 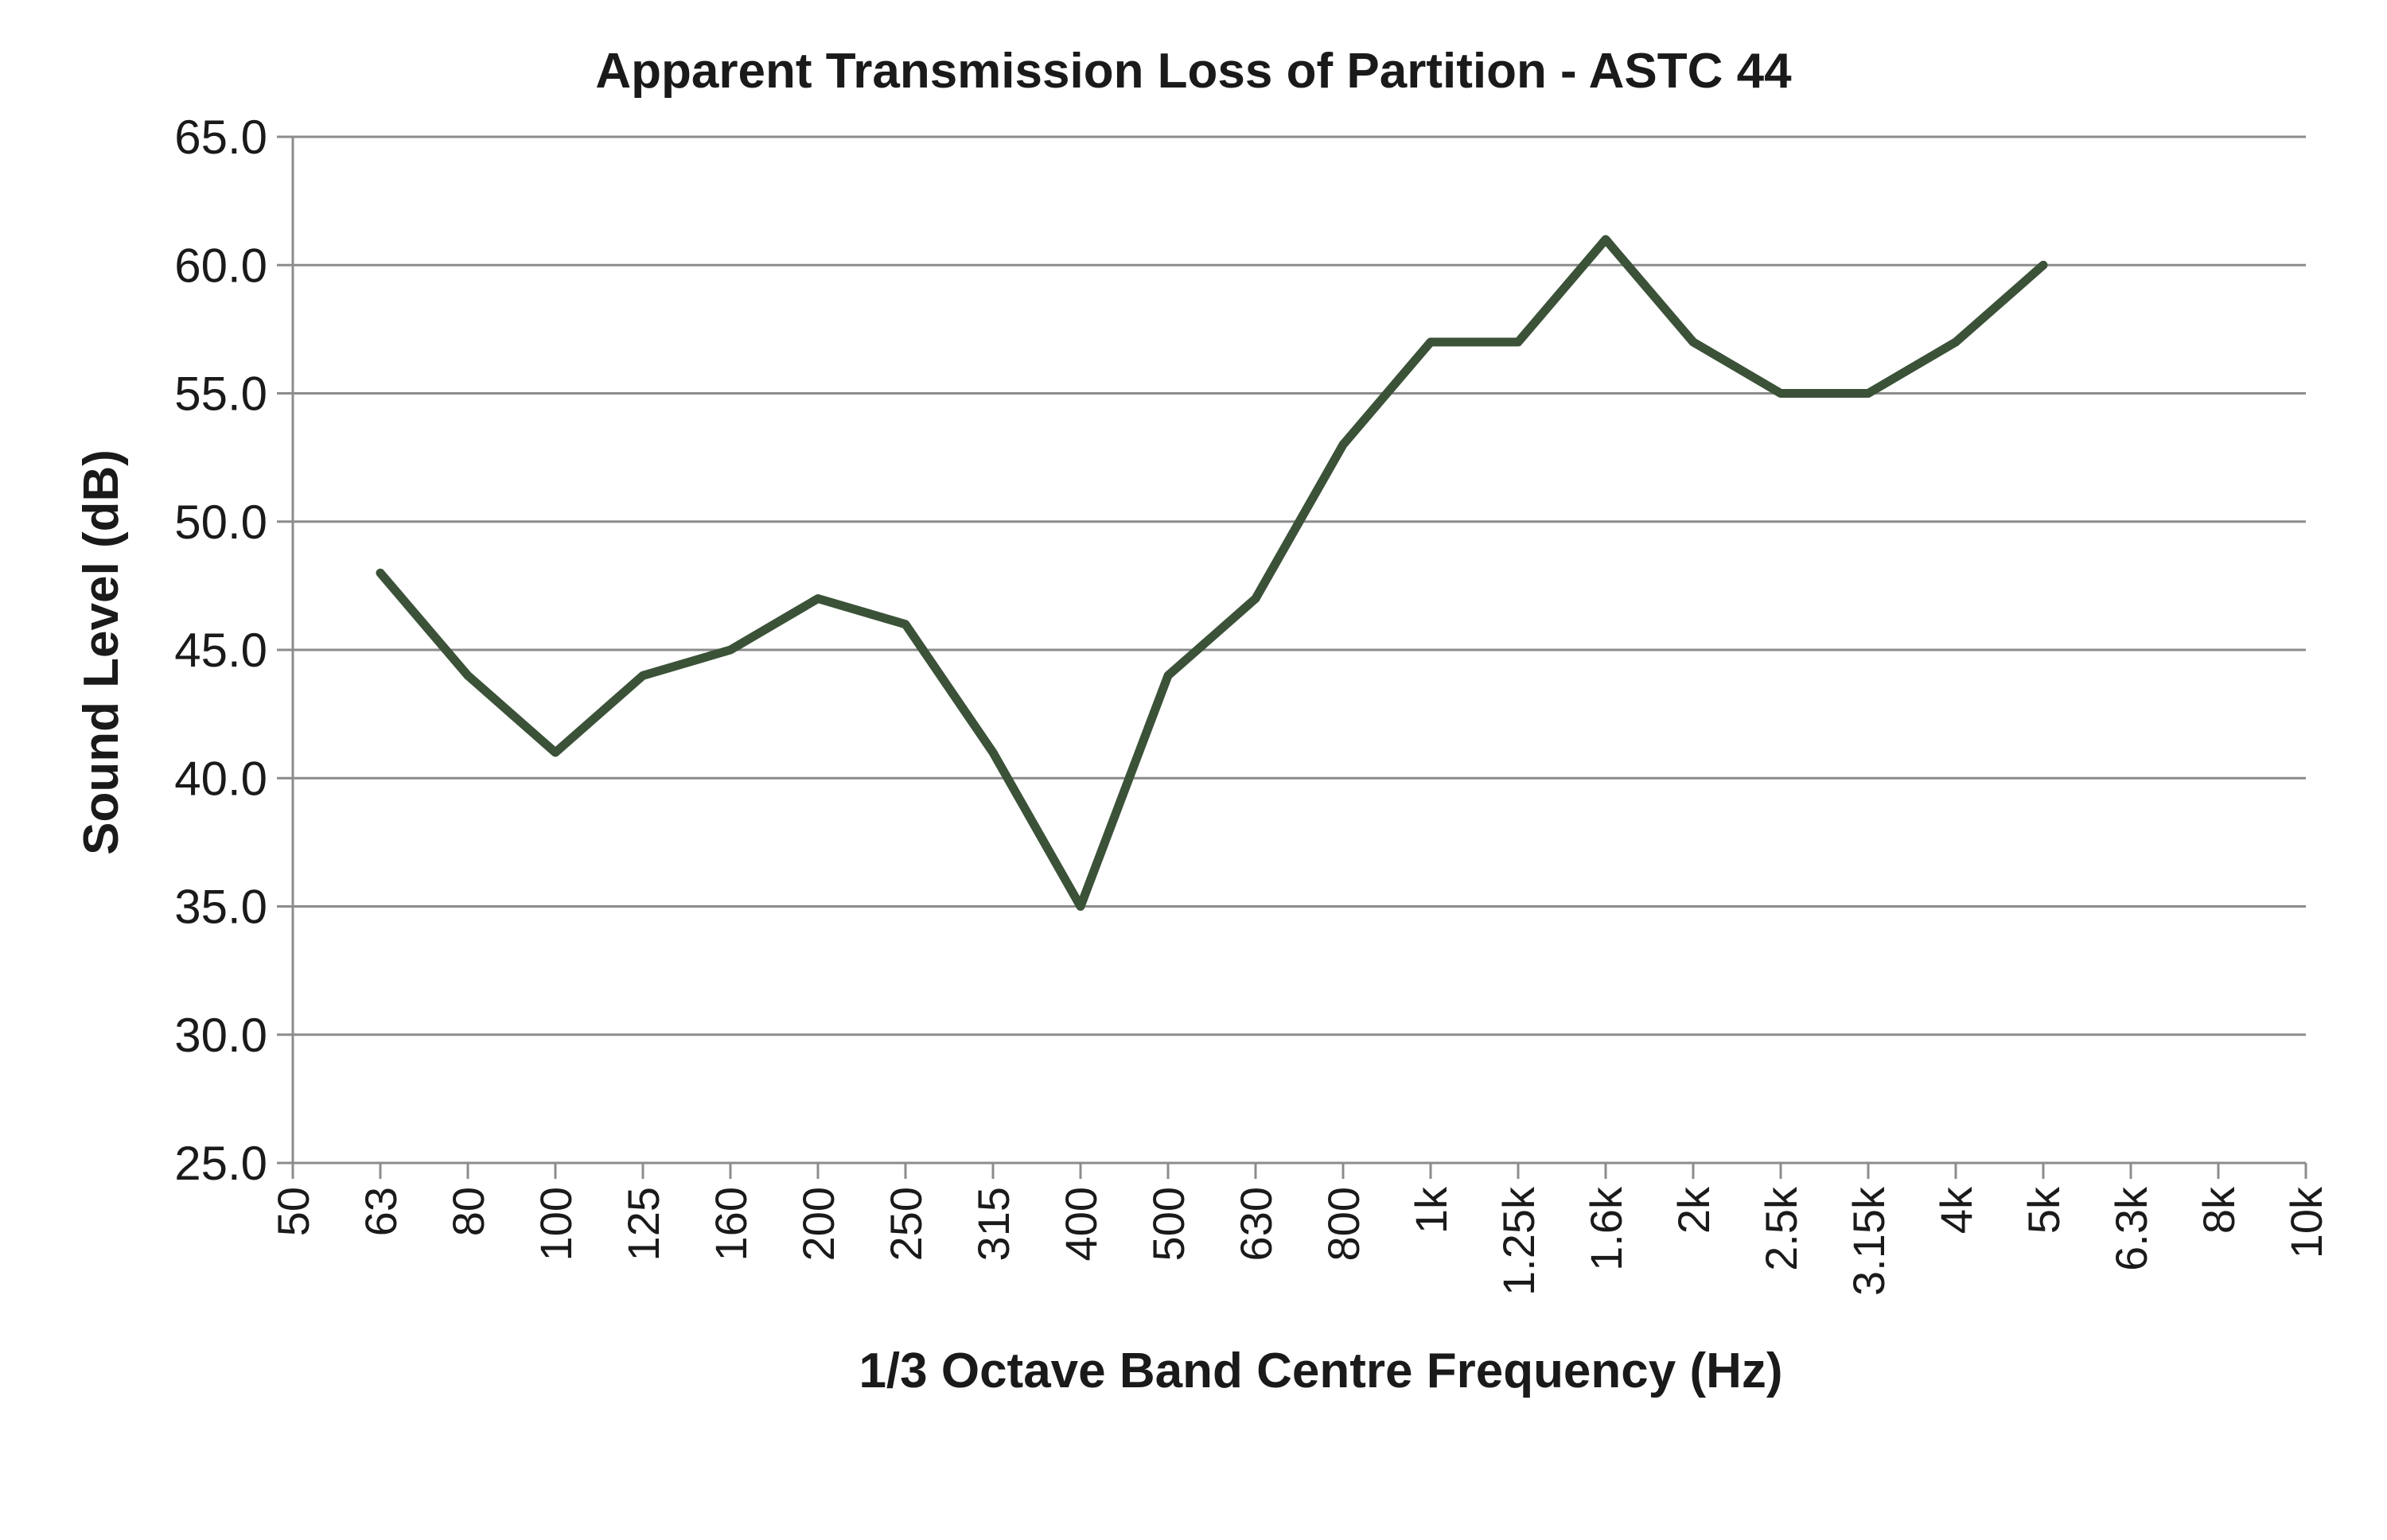 I want to click on x-tick-label: 500, so click(x=1168, y=1224).